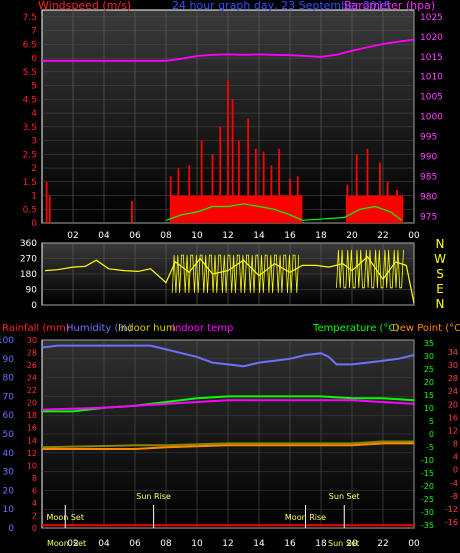 The height and width of the screenshot is (553, 460). What do you see at coordinates (34, 87) in the screenshot?
I see `wind-y-tick-label: 5` at bounding box center [34, 87].